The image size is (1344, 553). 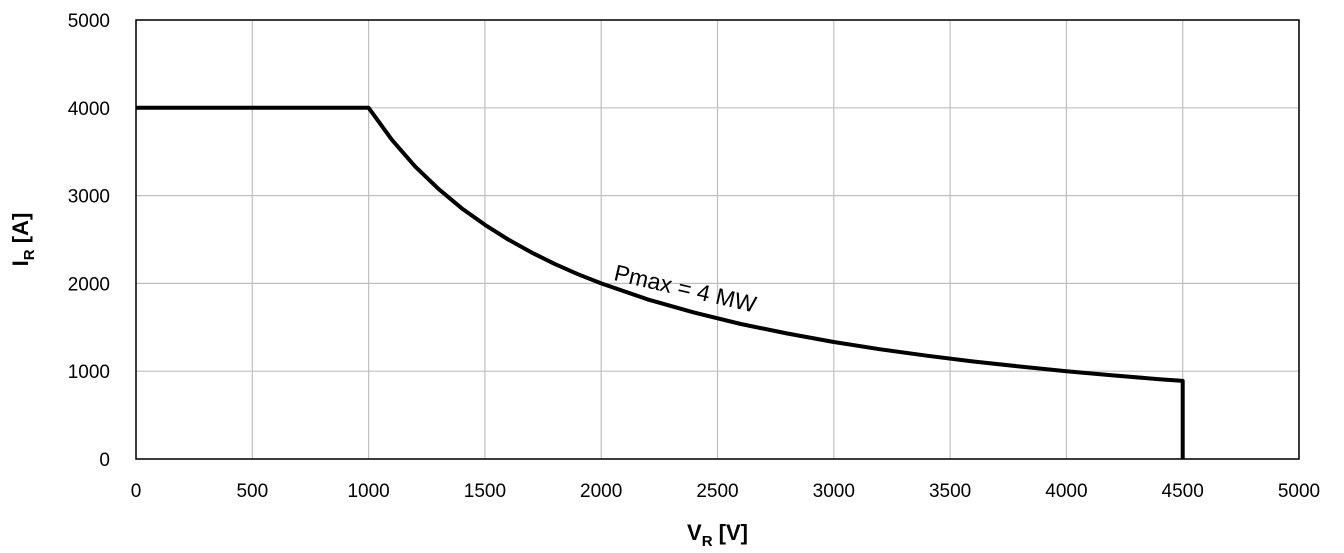 I want to click on x-tick-label: 1000, so click(x=368, y=491).